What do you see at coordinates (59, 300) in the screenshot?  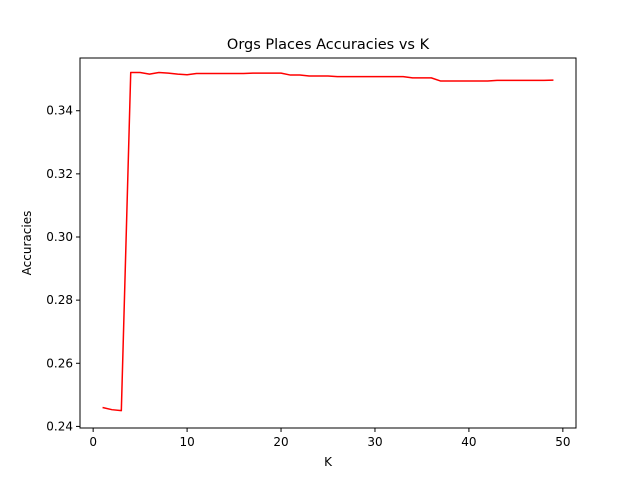 I see `y-tick-label: 0.28` at bounding box center [59, 300].